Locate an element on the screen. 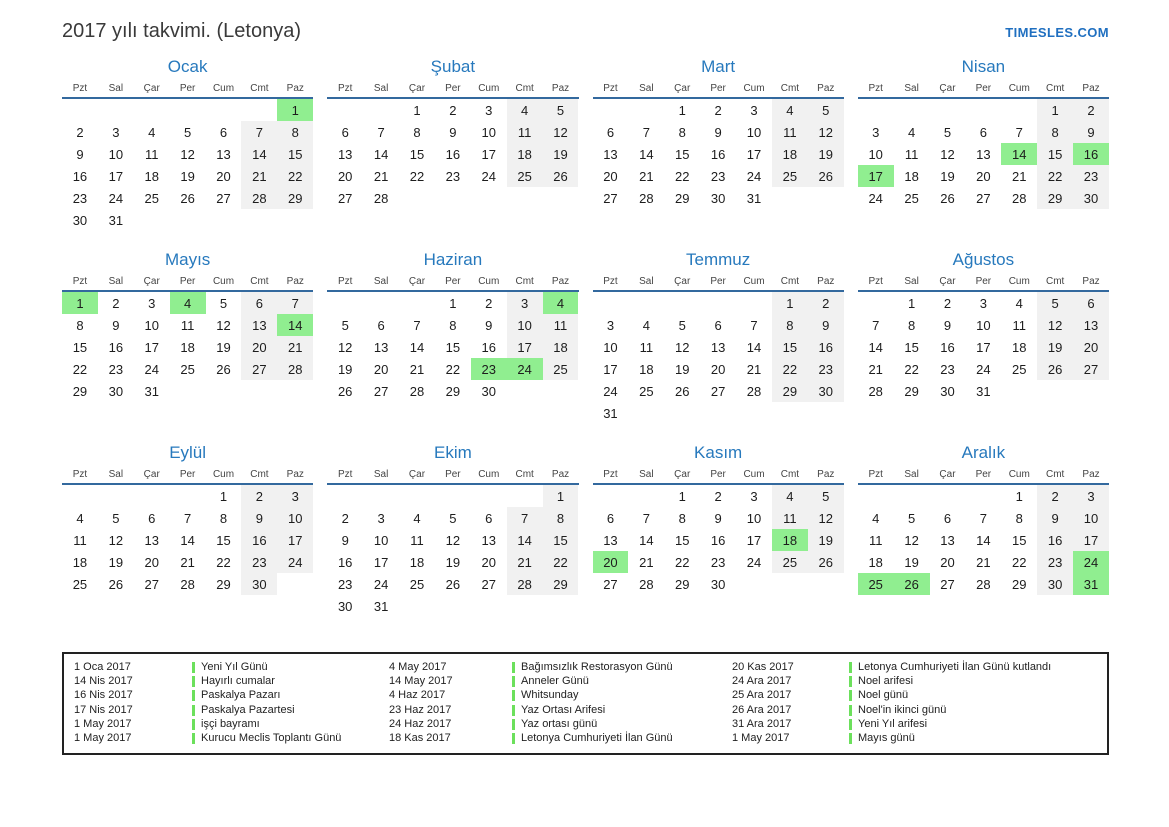  day-cell: 8 is located at coordinates (560, 518).